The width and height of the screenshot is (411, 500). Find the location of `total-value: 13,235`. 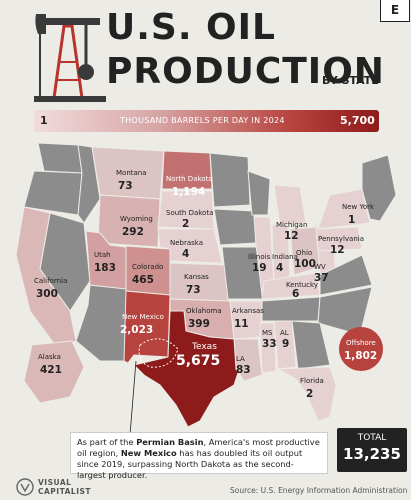

total-value: 13,235 is located at coordinates (372, 454).